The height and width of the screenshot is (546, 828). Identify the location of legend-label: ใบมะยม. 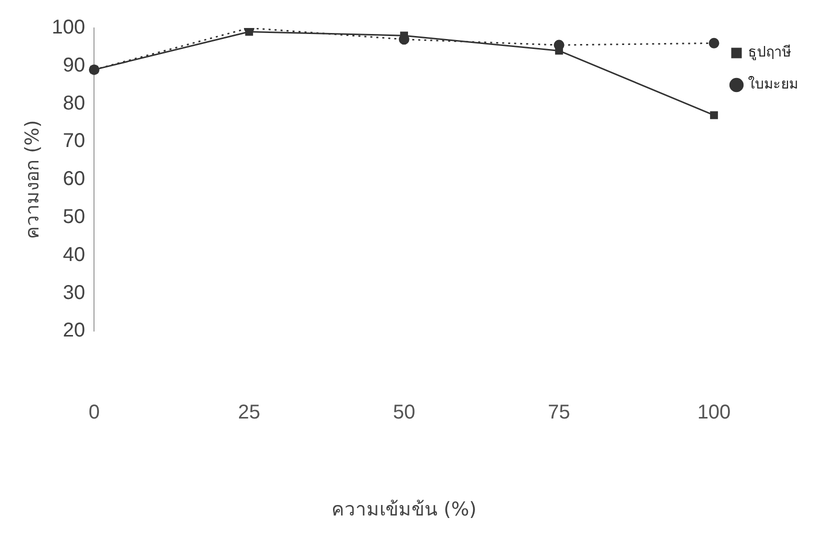
(773, 84).